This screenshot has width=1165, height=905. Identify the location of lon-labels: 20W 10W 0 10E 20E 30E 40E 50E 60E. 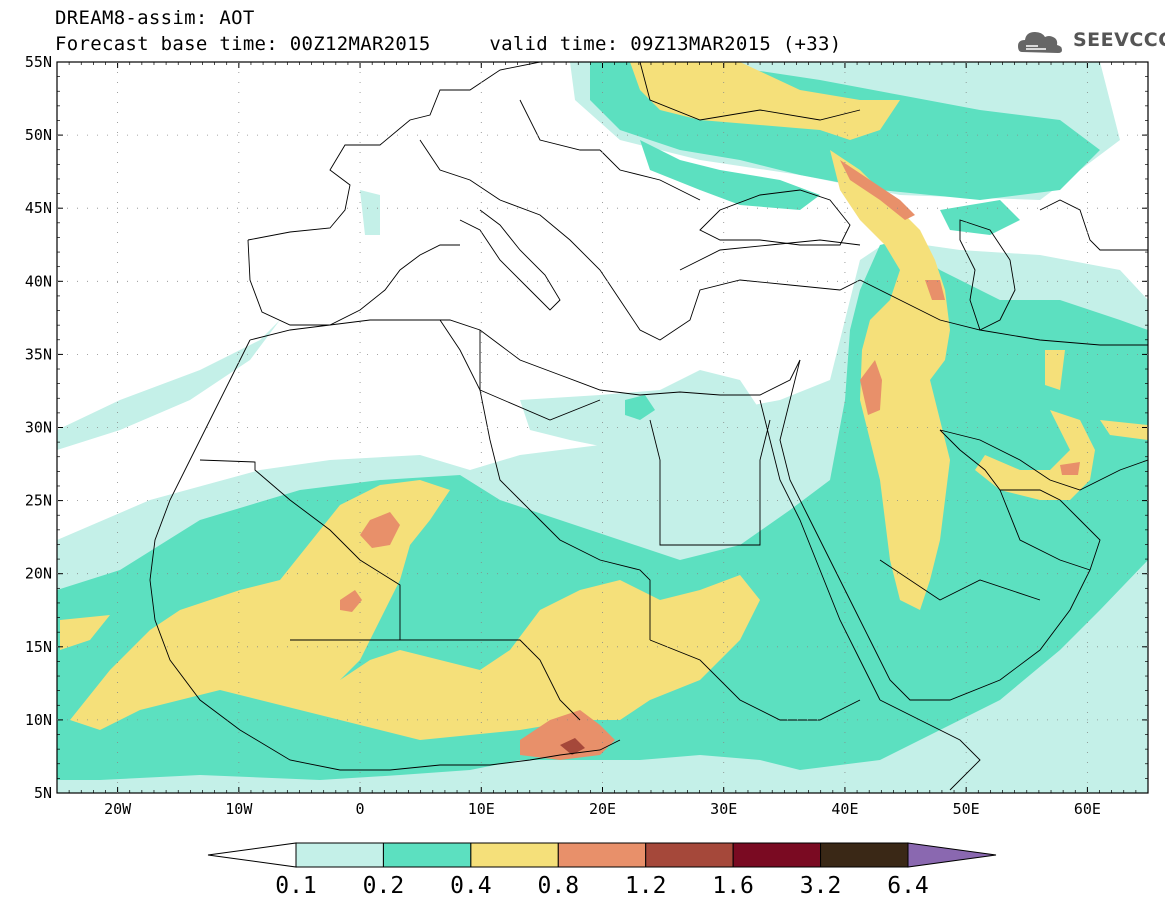
(602, 809).